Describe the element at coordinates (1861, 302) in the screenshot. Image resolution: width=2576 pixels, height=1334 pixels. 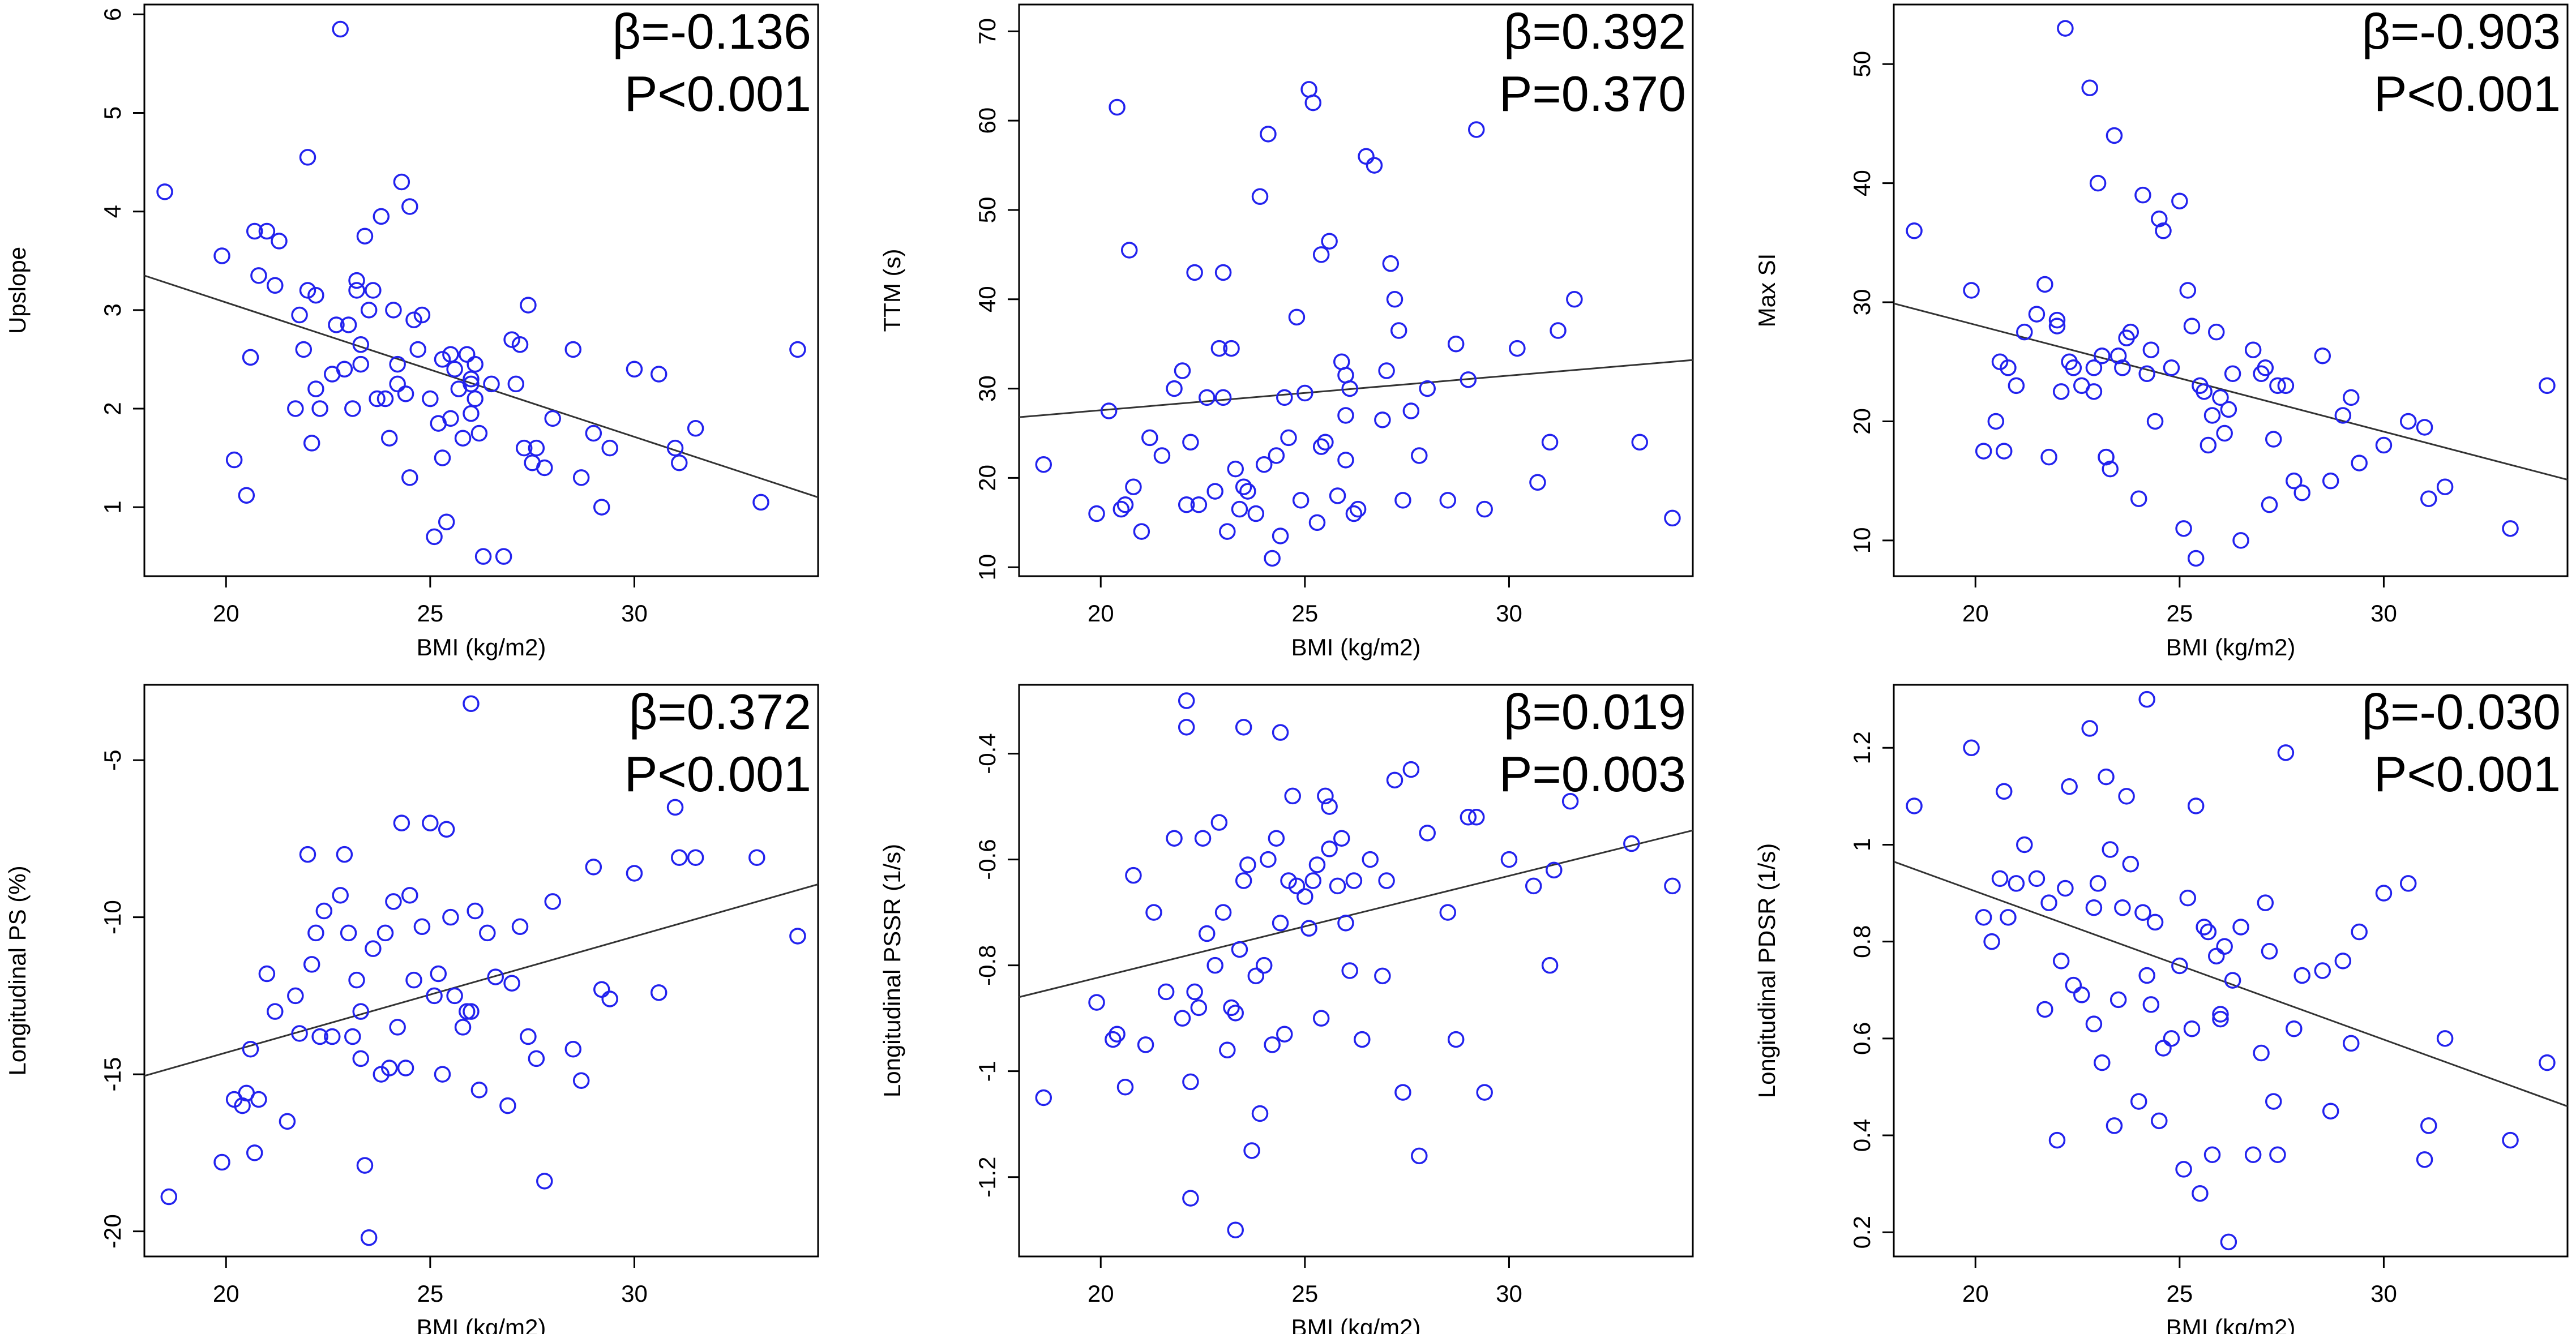
I see `y-tick-label: 30` at that location.